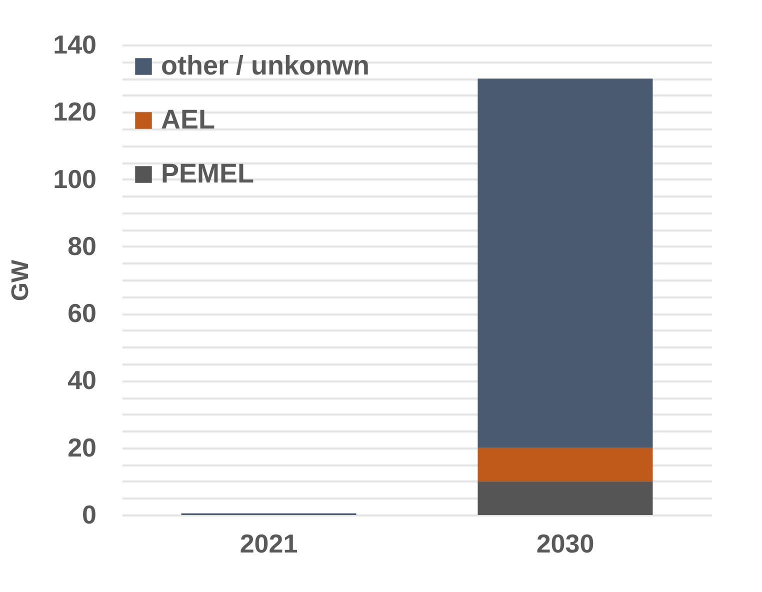  I want to click on legend-label: PEMEL, so click(207, 173).